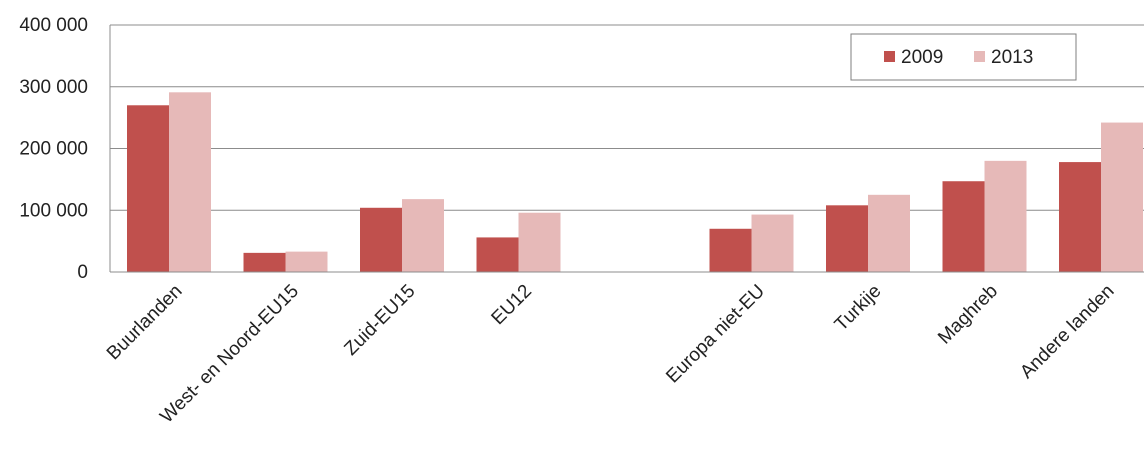 This screenshot has height=470, width=1144. What do you see at coordinates (968, 315) in the screenshot?
I see `x-tick-label: Maghreb` at bounding box center [968, 315].